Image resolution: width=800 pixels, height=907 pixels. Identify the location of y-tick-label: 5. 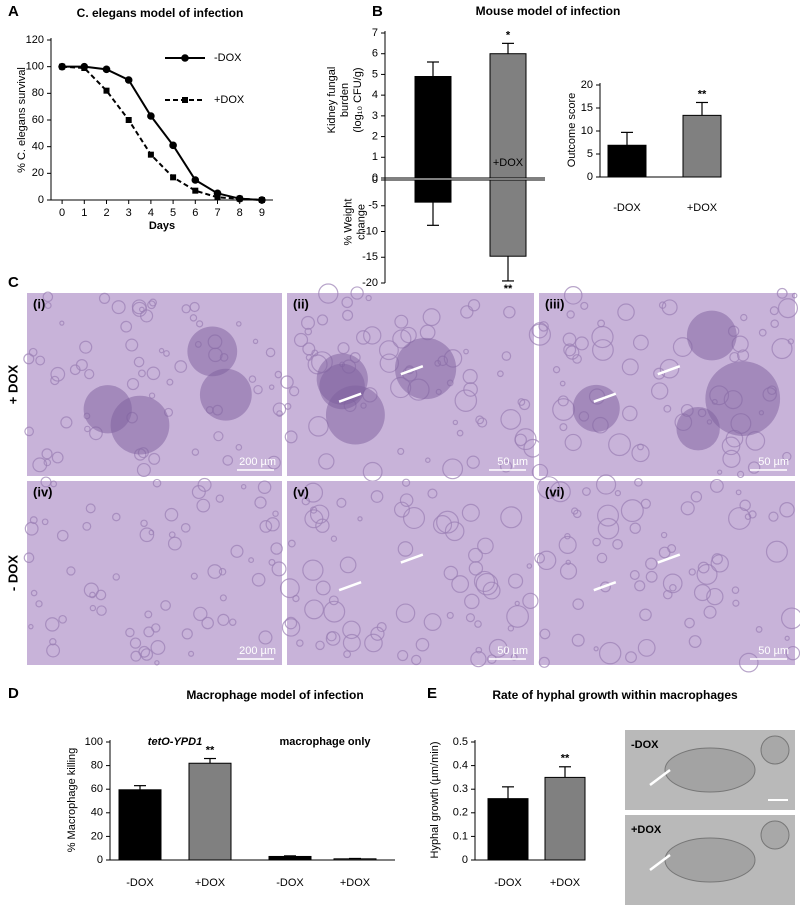
(590, 154).